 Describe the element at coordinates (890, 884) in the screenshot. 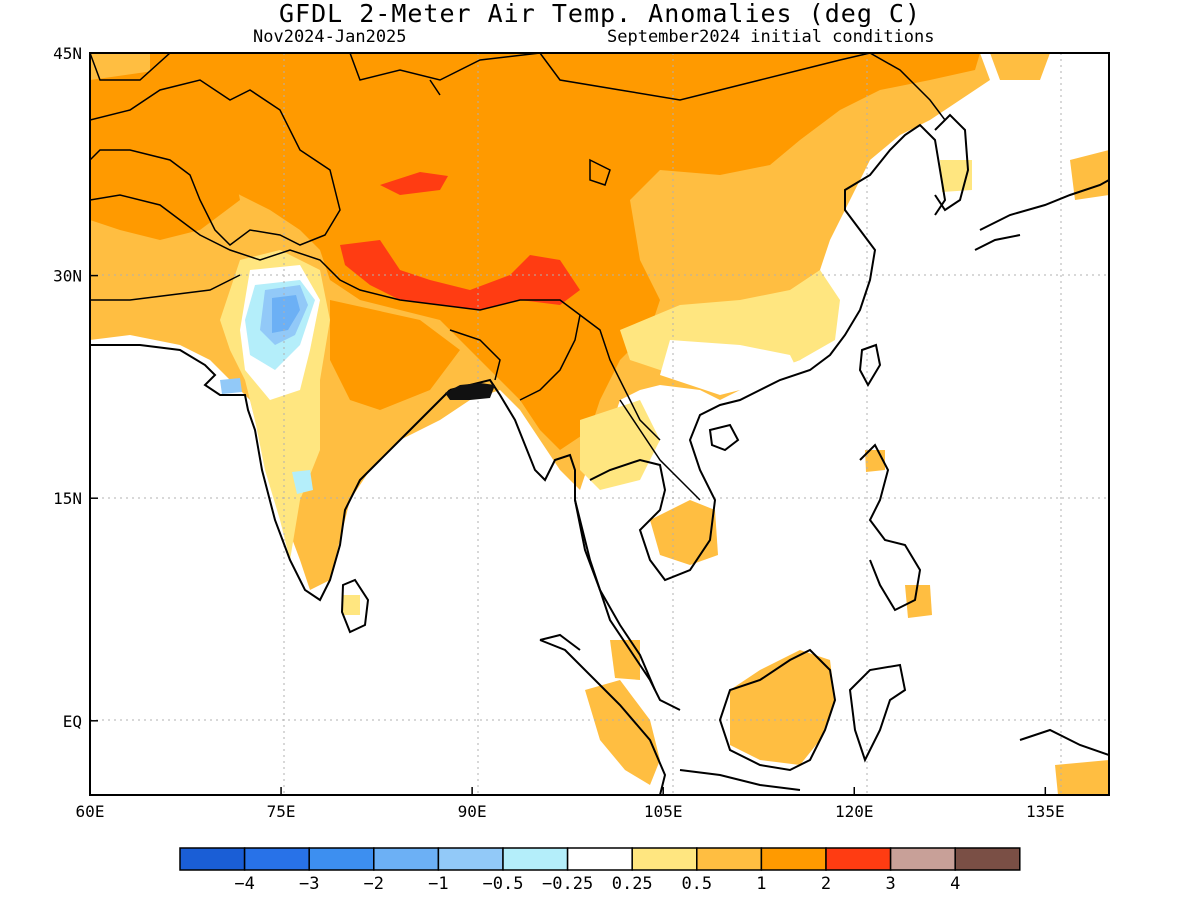

I see `colorbar-label: 3` at that location.